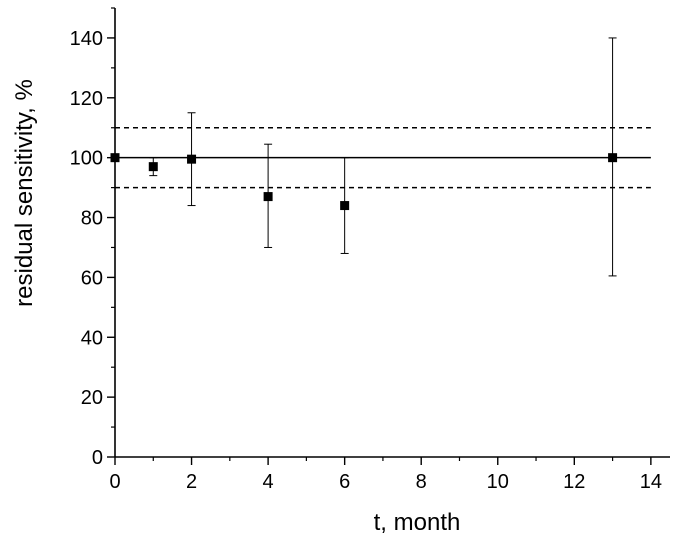 This screenshot has width=679, height=542. Describe the element at coordinates (498, 482) in the screenshot. I see `x-tick-label: 10` at that location.